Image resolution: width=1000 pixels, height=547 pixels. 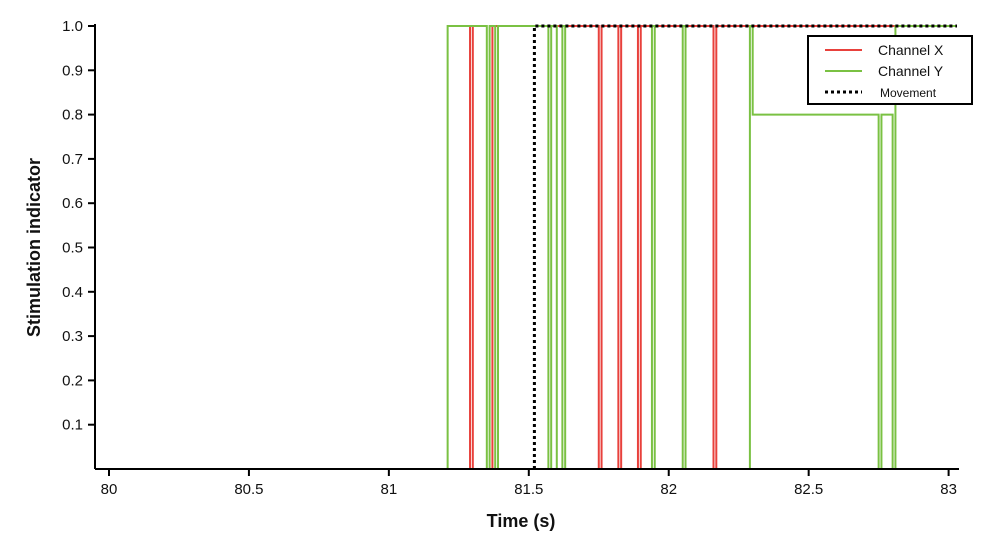 What do you see at coordinates (109, 489) in the screenshot?
I see `x-tick-label: 80` at bounding box center [109, 489].